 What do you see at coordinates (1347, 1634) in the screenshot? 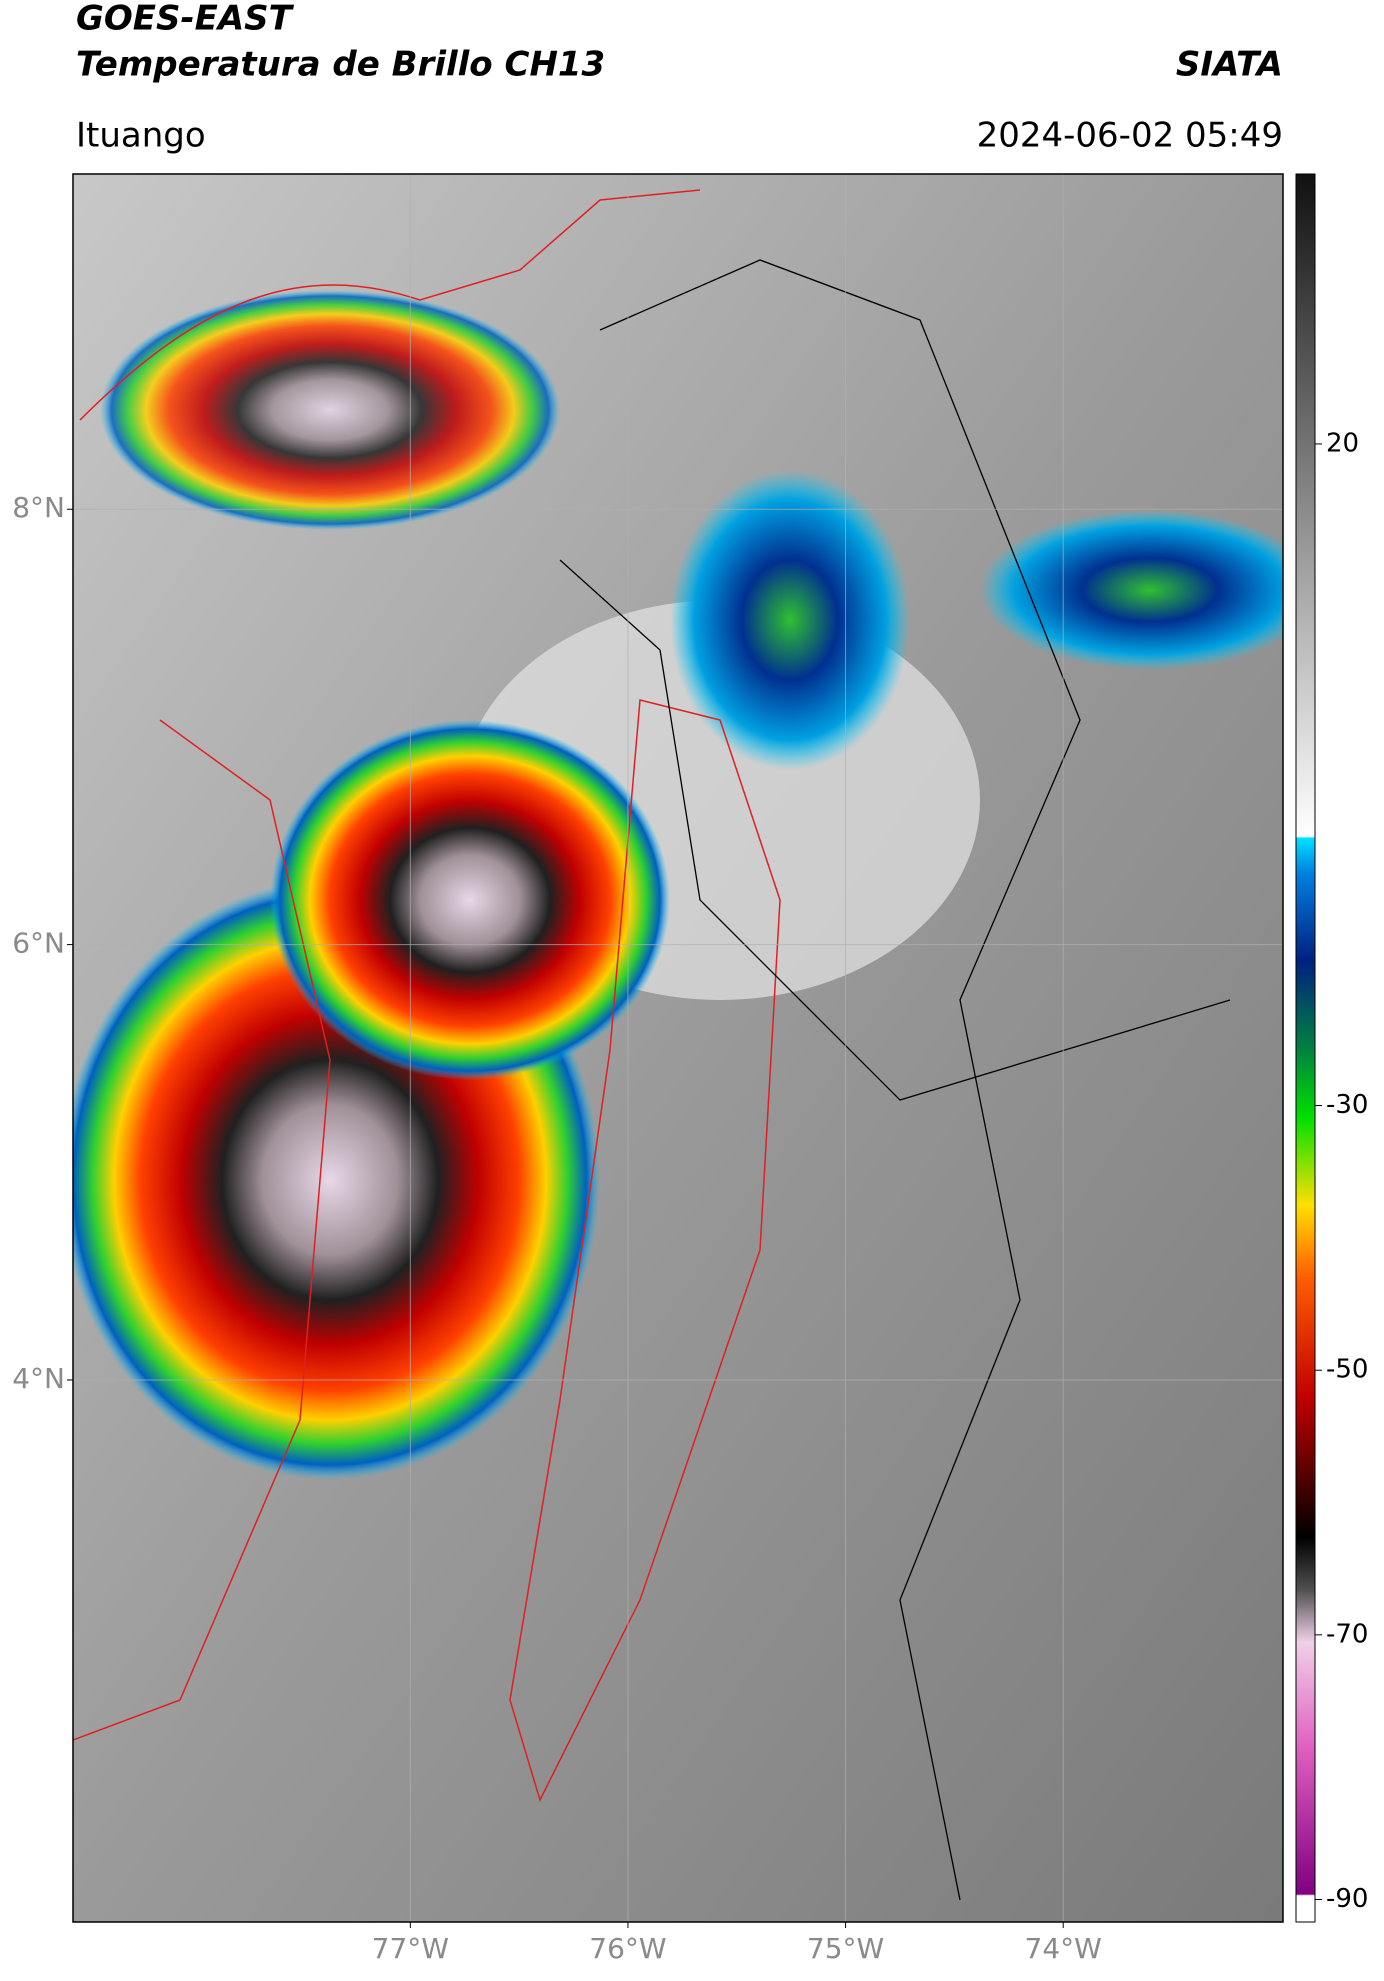
I see `colorbar-tick-label: -70` at bounding box center [1347, 1634].